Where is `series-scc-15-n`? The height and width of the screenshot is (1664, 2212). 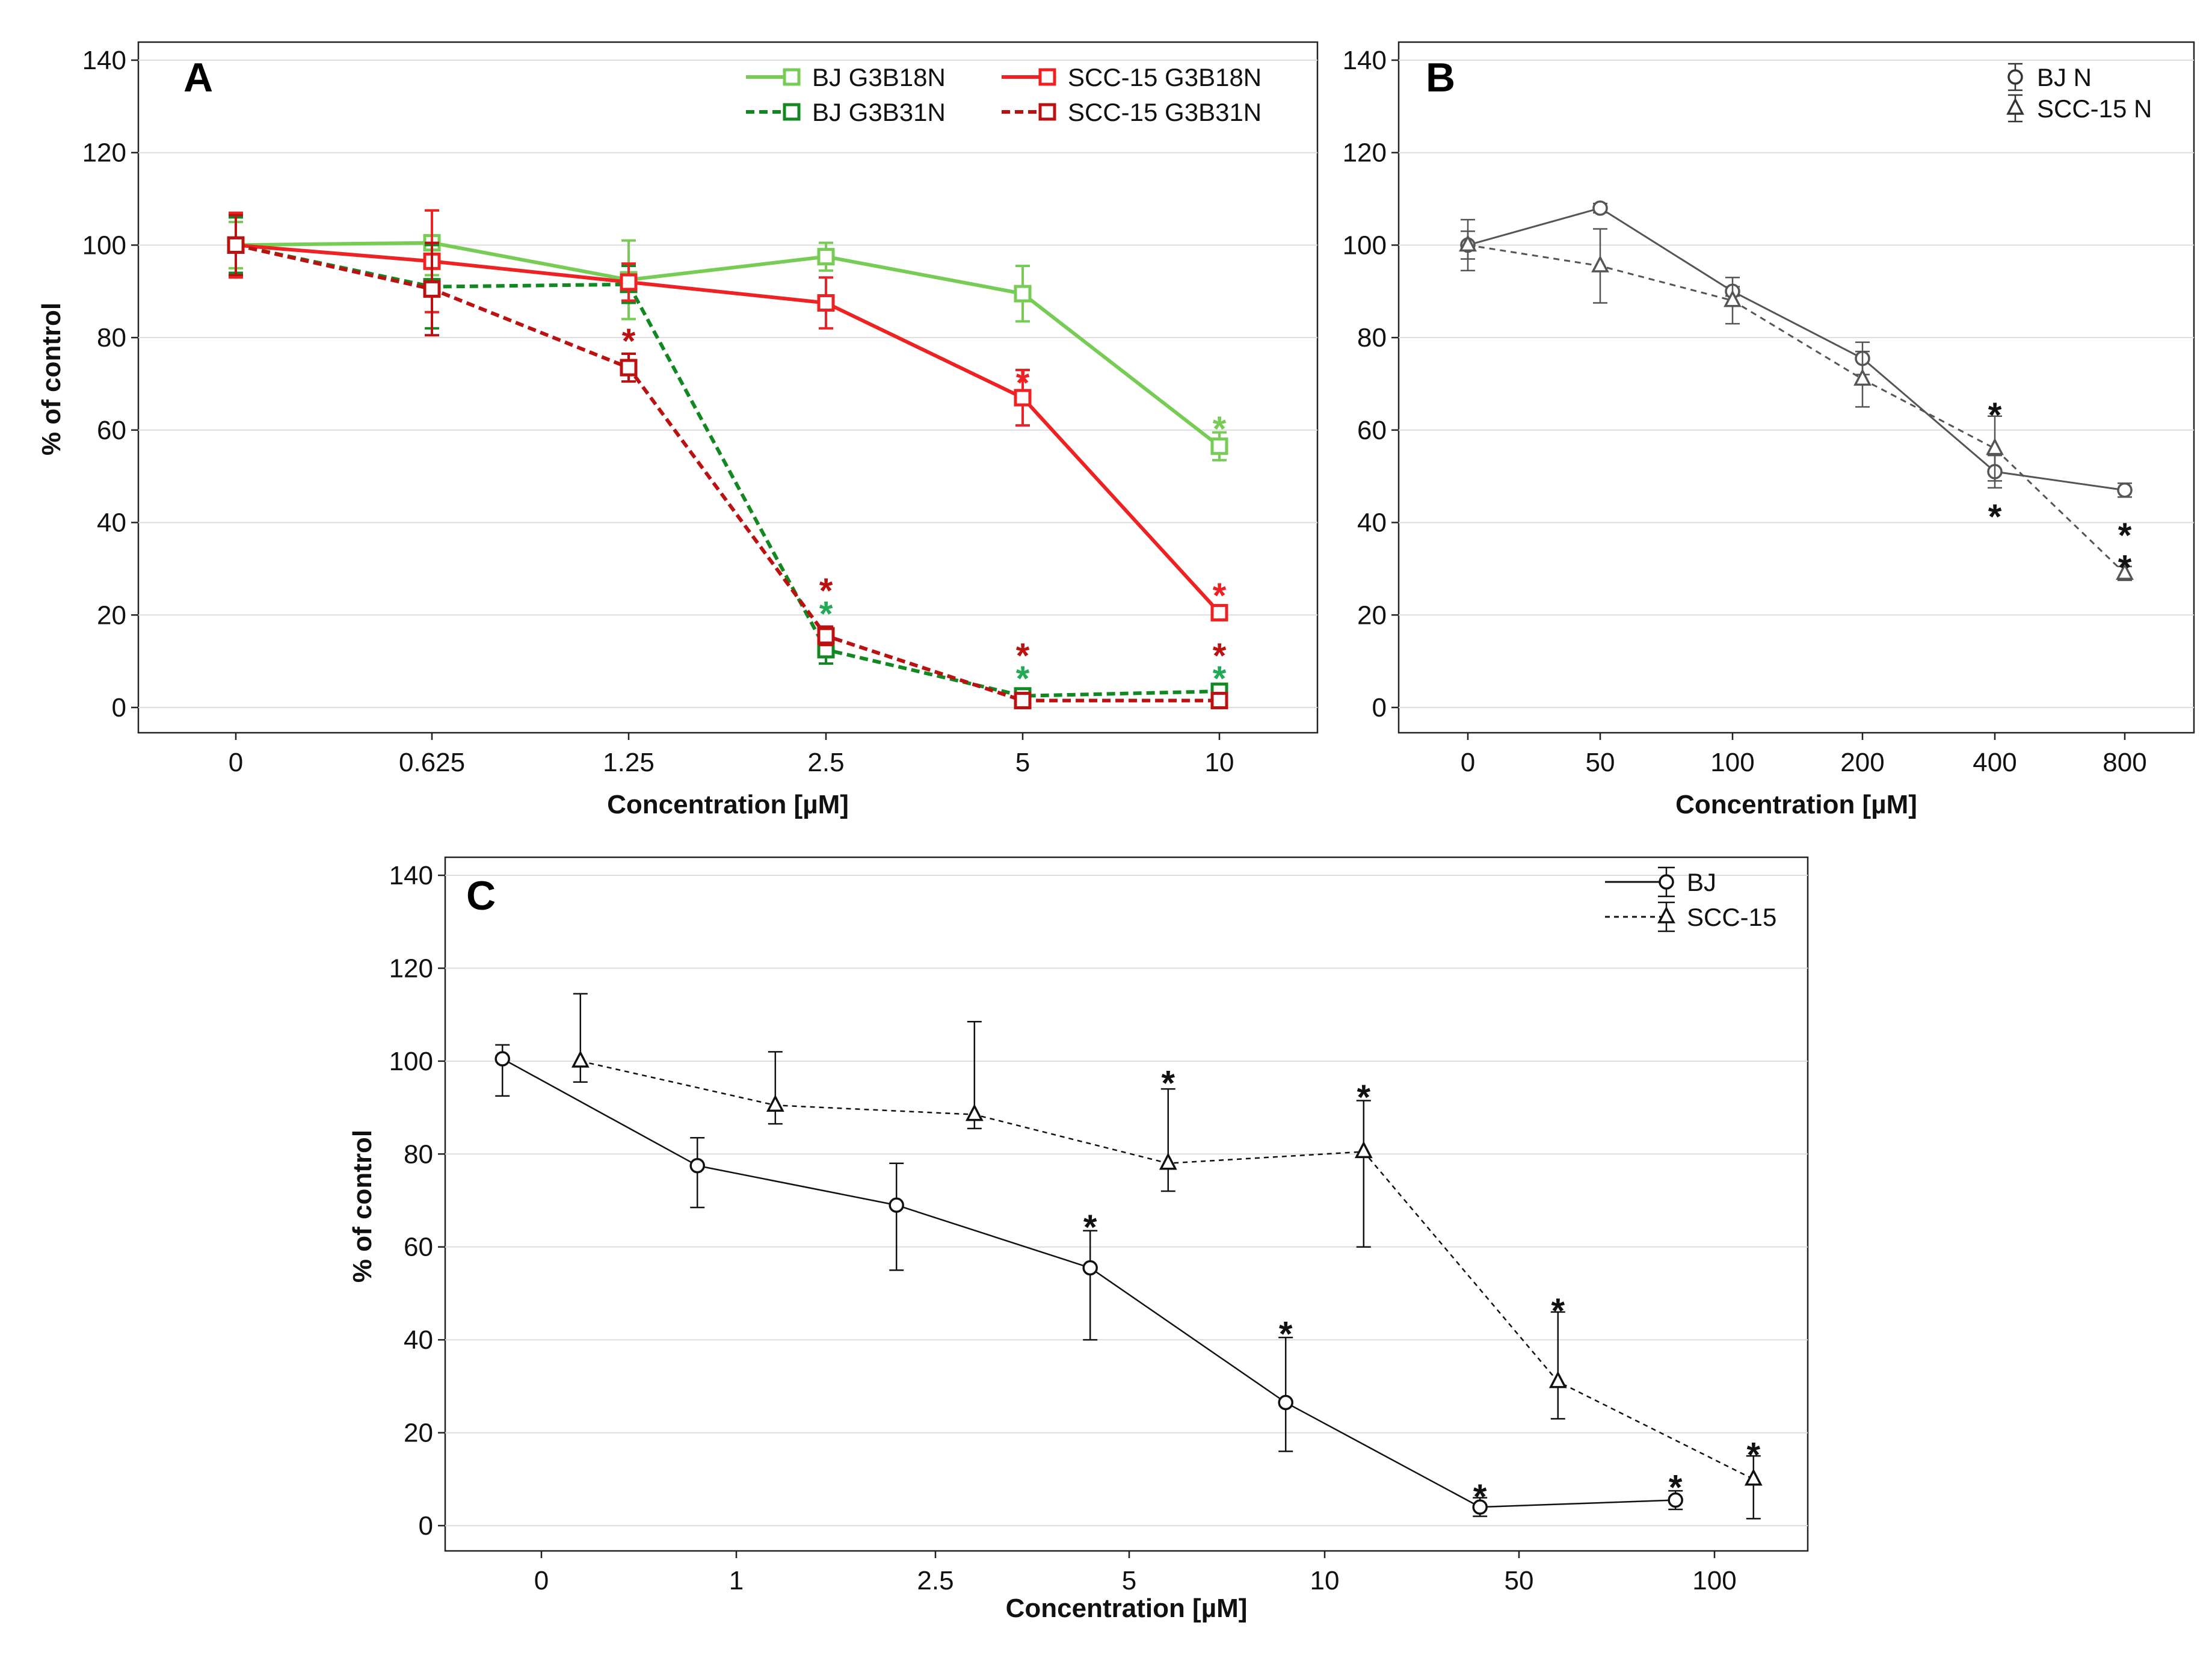 series-scc-15-n is located at coordinates (1796, 399).